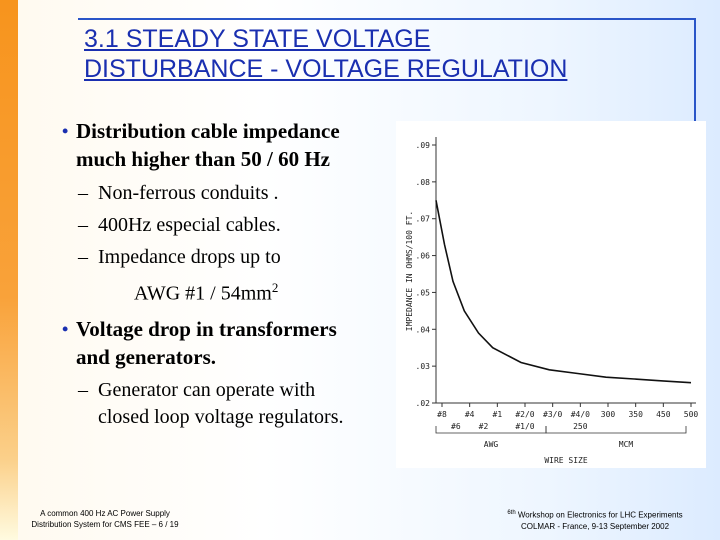 The image size is (720, 540). Describe the element at coordinates (616, 430) in the screenshot. I see `mcm-bracket` at that location.